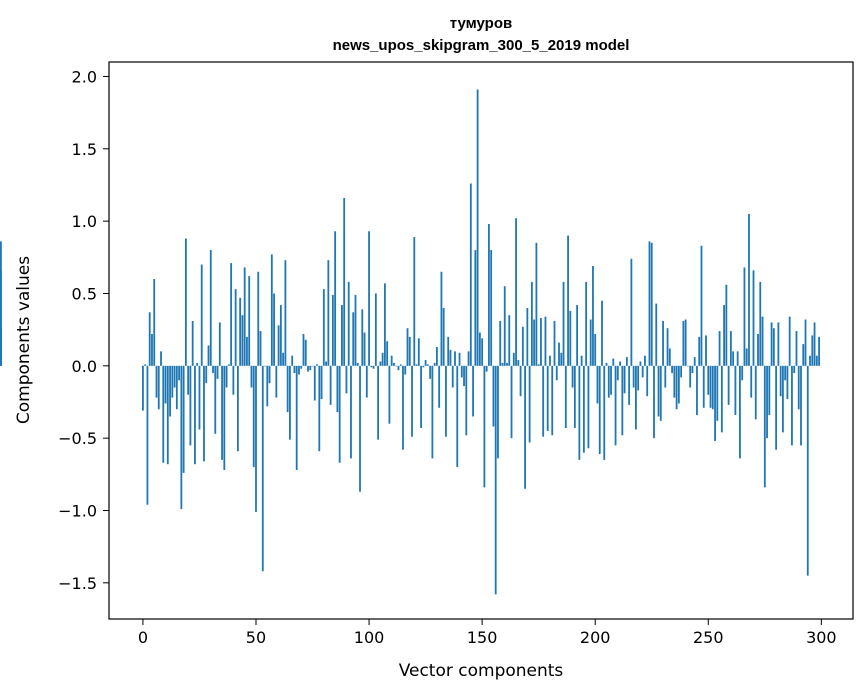  Describe the element at coordinates (143, 637) in the screenshot. I see `x-tick-label: 0` at that location.